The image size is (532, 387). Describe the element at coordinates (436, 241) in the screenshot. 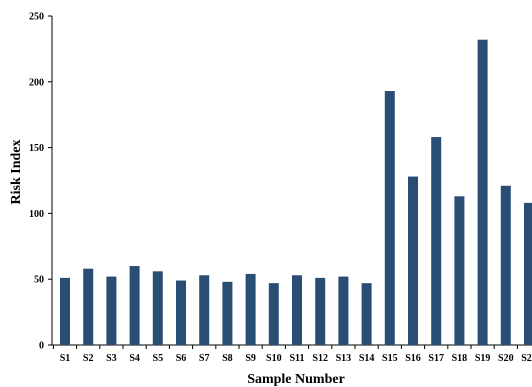

I see `bar-s17` at that location.